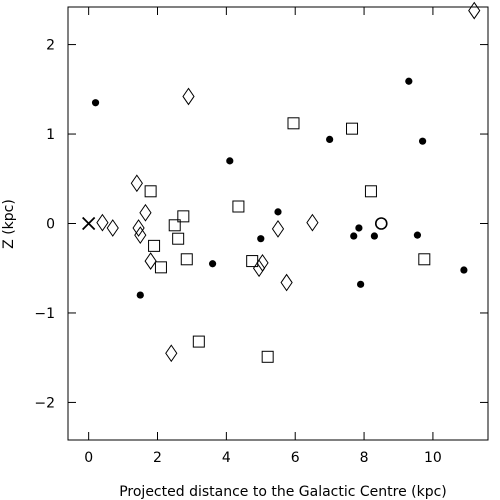  Describe the element at coordinates (381, 223) in the screenshot. I see `point-open-circle` at that location.